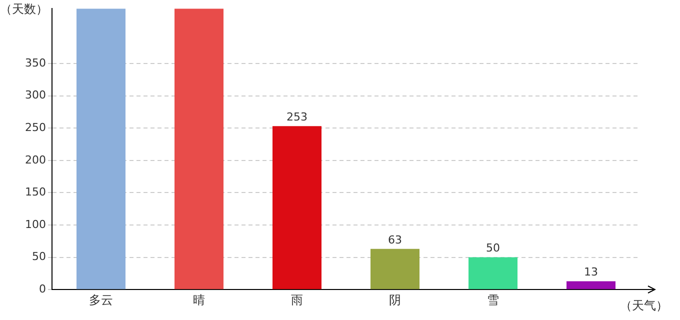  Describe the element at coordinates (591, 272) in the screenshot. I see `data-label: 13` at that location.